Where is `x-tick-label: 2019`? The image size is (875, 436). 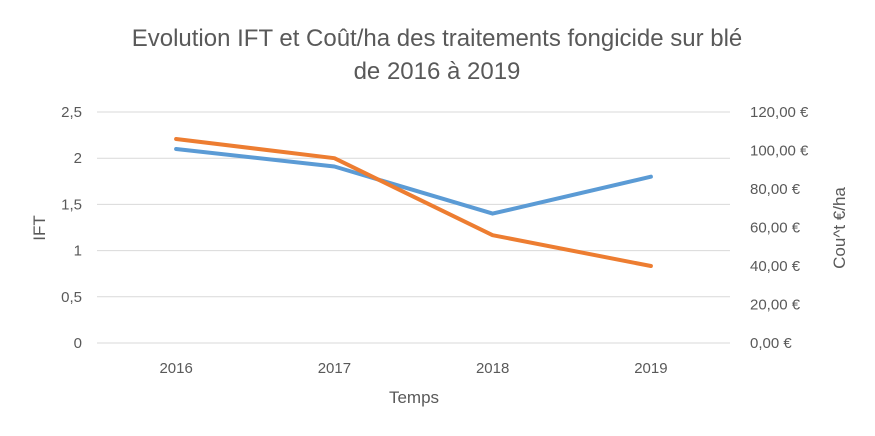 x-tick-label: 2019 is located at coordinates (650, 368).